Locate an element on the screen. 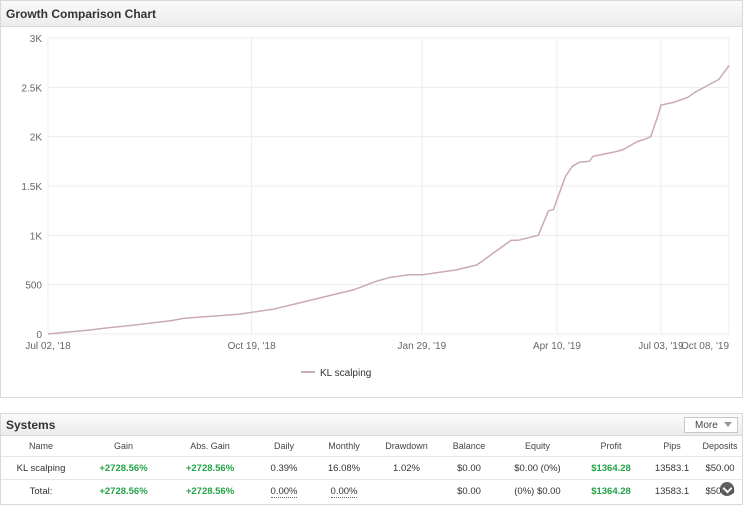  x-tick-label: Jul 03, '19 is located at coordinates (661, 346).